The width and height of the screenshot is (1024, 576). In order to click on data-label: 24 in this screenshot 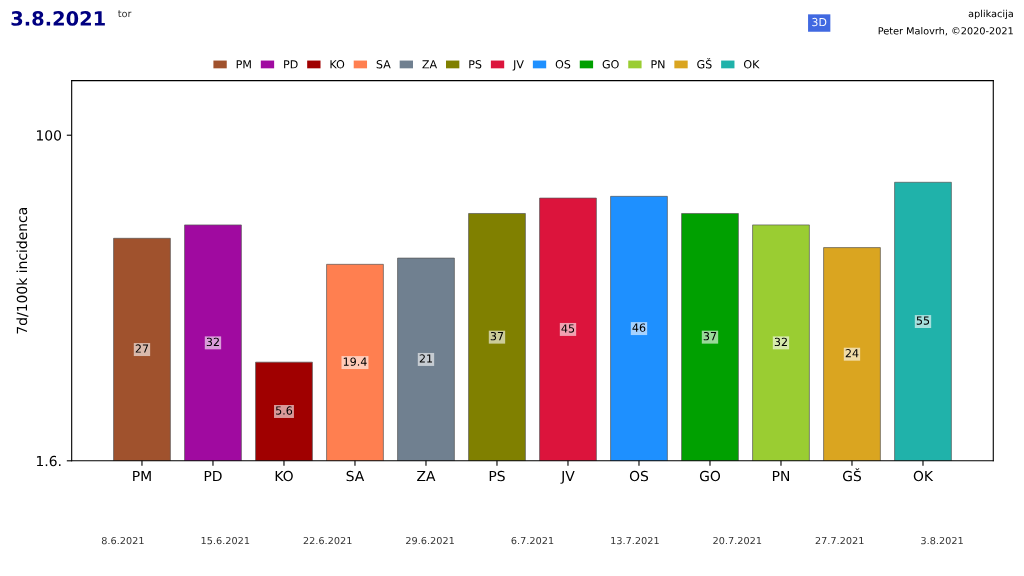, I will do `click(852, 353)`.